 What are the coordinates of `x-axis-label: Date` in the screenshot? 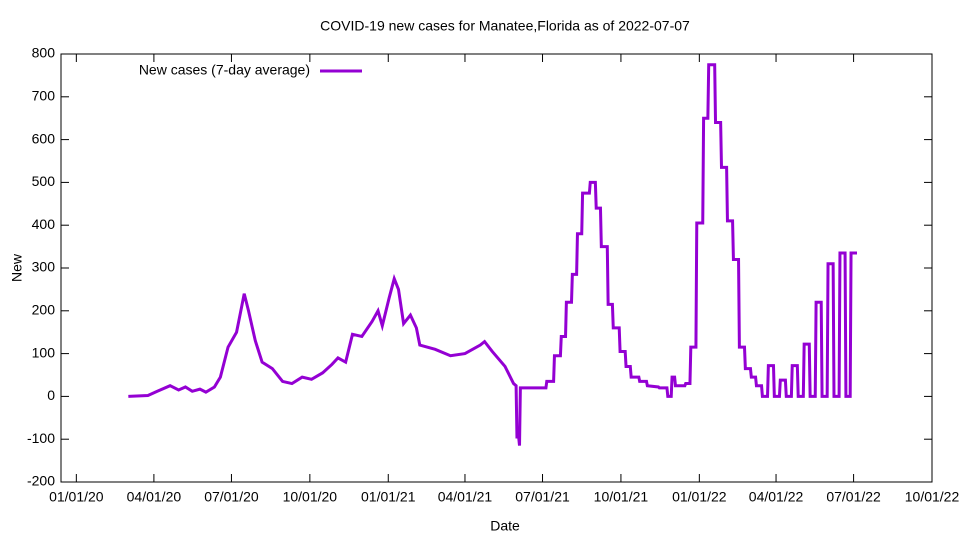 It's located at (505, 526).